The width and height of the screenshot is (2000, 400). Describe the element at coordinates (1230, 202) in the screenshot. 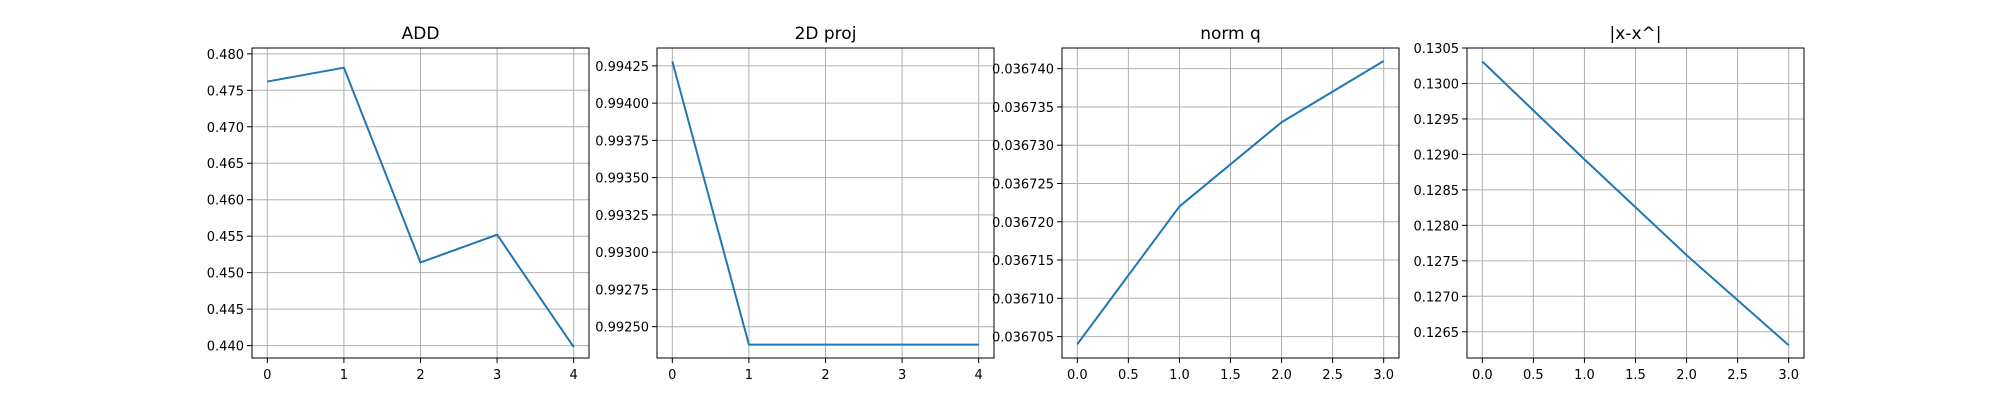

I see `norm-q-series-line` at that location.